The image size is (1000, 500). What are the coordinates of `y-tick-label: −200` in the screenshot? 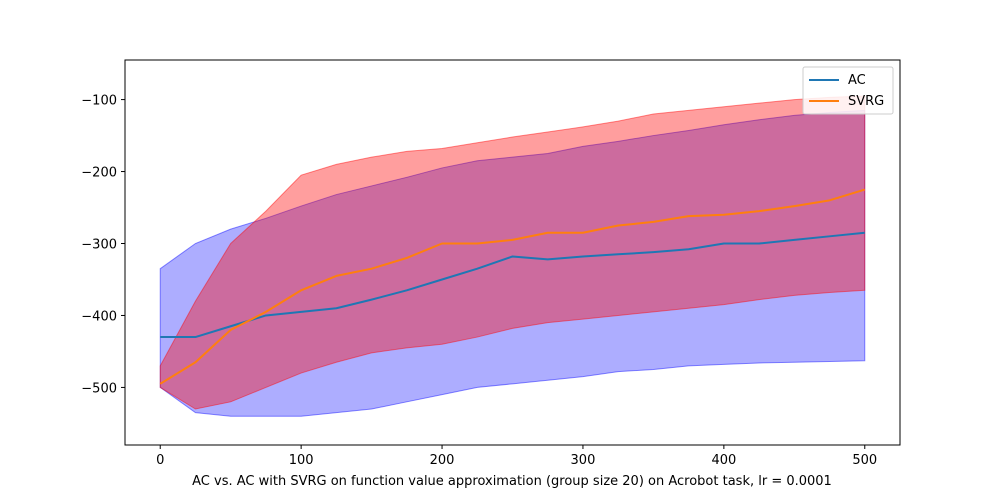 It's located at (99, 173).